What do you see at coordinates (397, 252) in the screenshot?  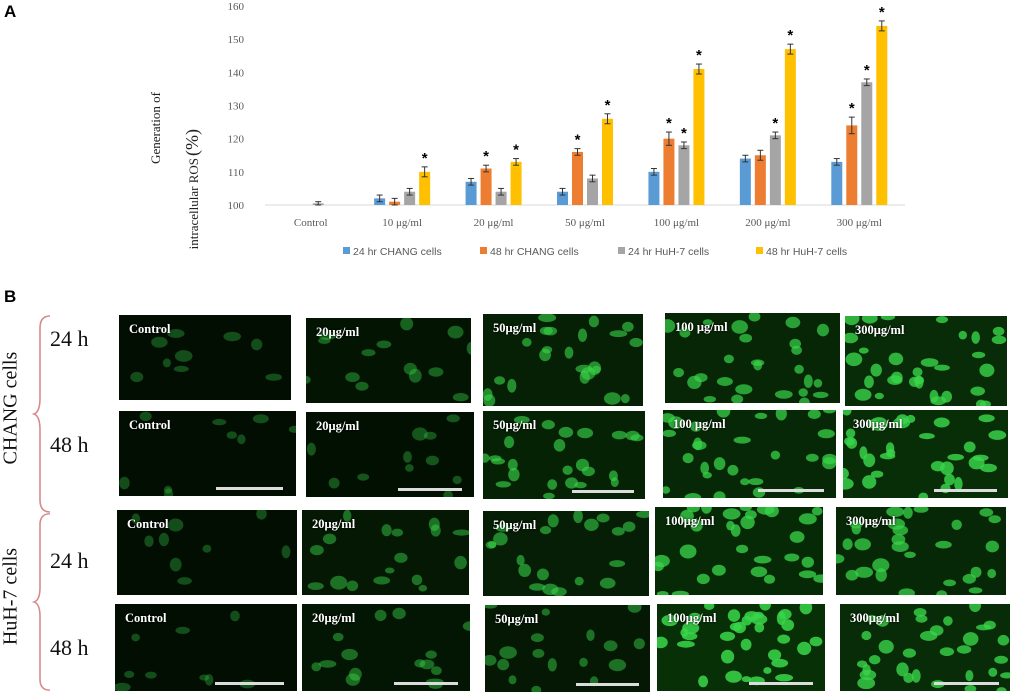 I see `legend-label: 24 hr CHANG cells` at bounding box center [397, 252].